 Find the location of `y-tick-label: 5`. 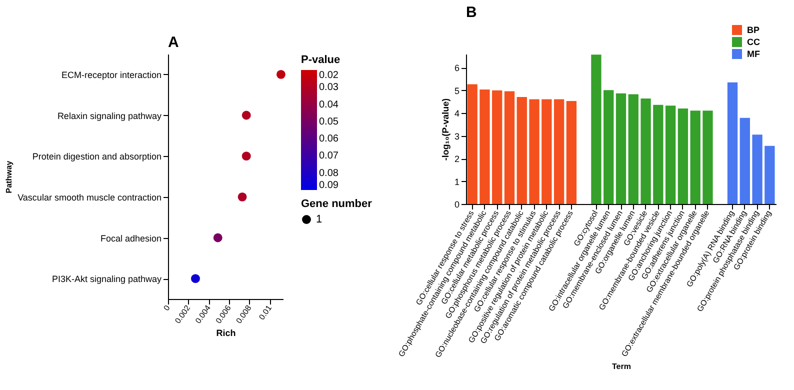

y-tick-label: 5 is located at coordinates (457, 91).